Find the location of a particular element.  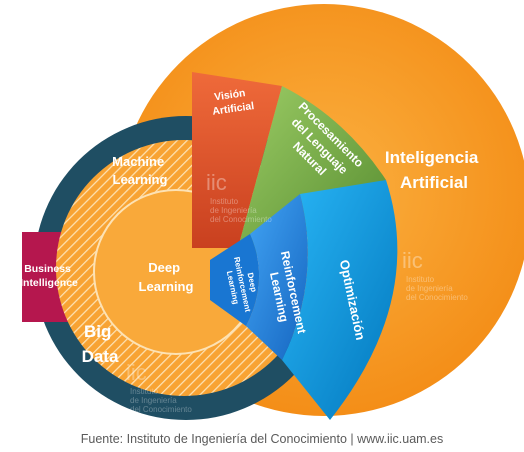

vision-artificial-segment is located at coordinates (237, 160).